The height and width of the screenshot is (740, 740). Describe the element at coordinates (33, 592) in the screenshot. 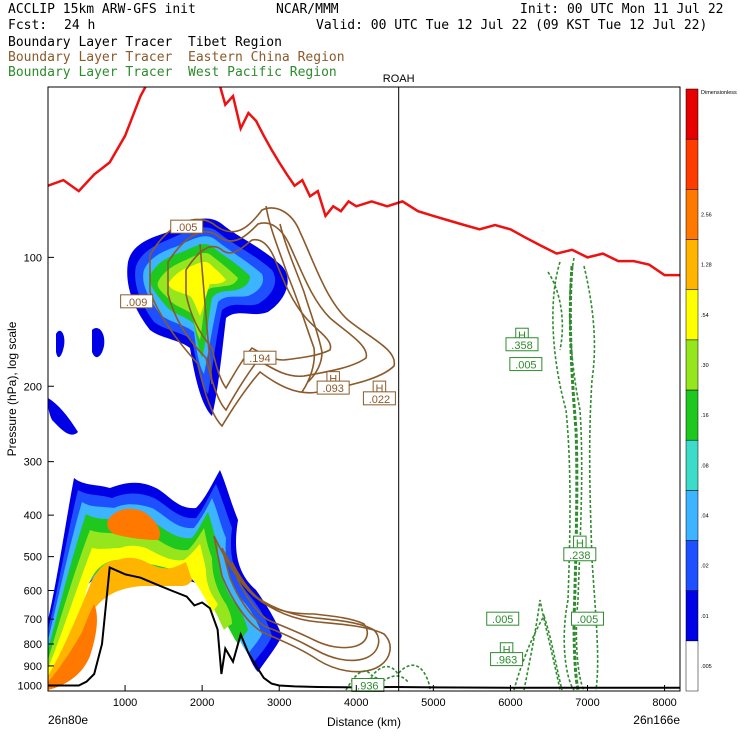

I see `y-tick-label: 600` at that location.